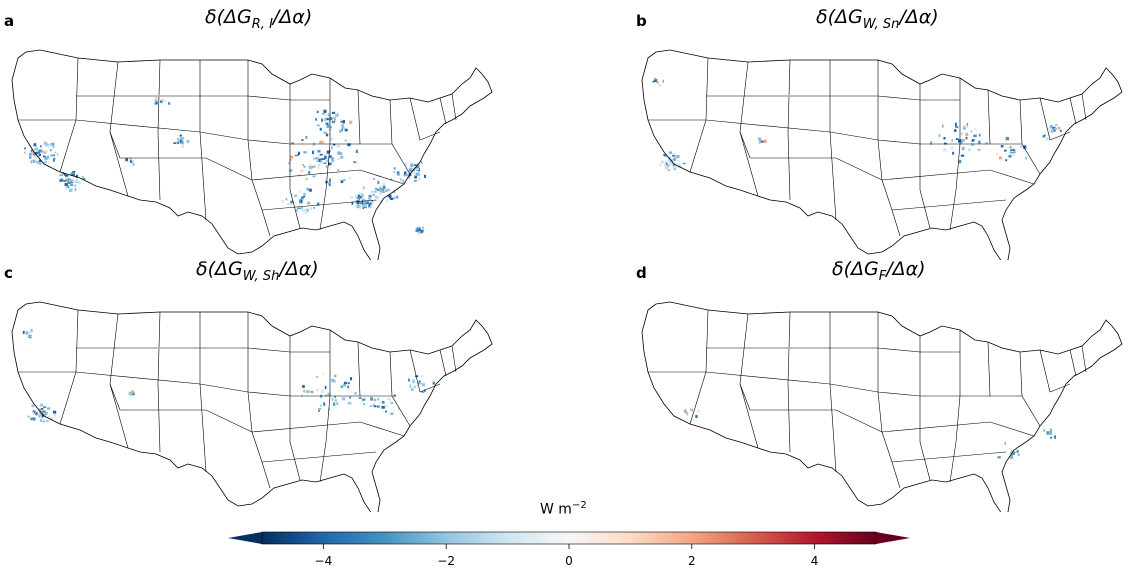 Image resolution: width=1138 pixels, height=578 pixels. I want to click on panel-letter: d, so click(641, 273).